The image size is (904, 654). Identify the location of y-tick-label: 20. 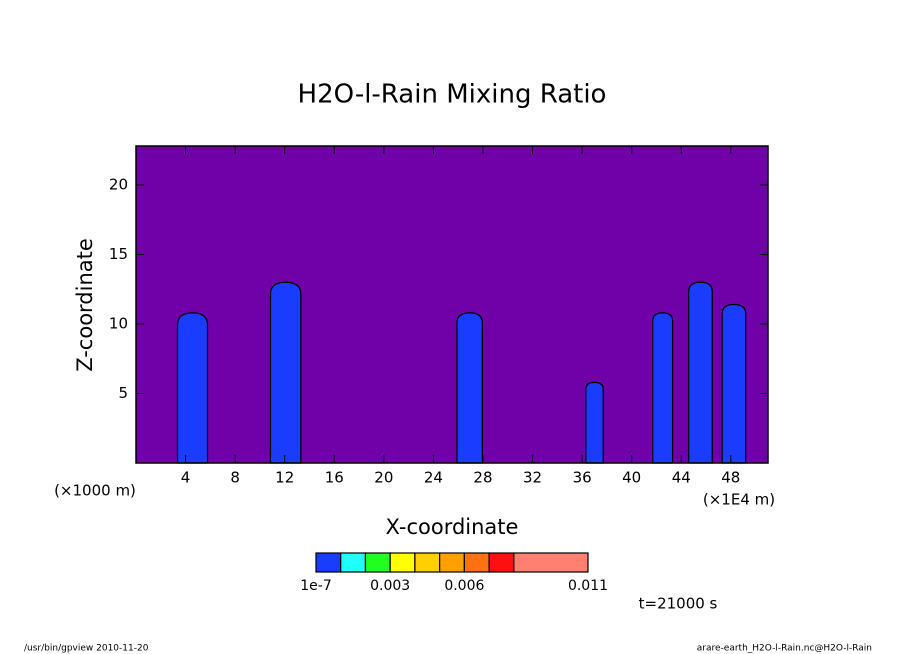
(118, 184).